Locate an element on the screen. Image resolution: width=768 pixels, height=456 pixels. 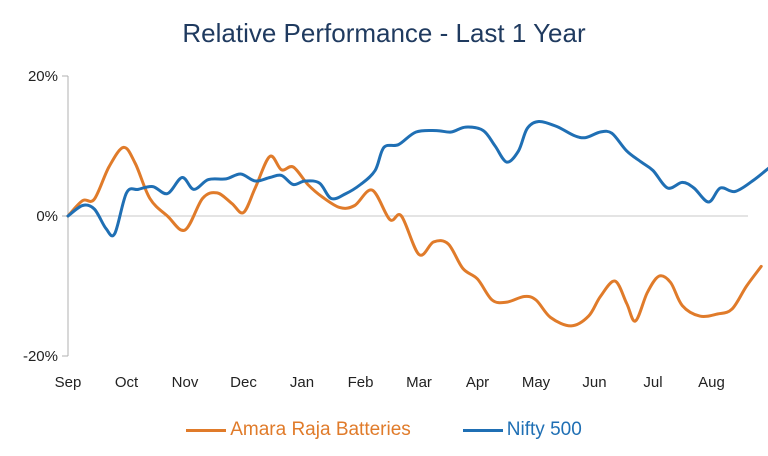
y-tick-label: 20% is located at coordinates (43, 76).